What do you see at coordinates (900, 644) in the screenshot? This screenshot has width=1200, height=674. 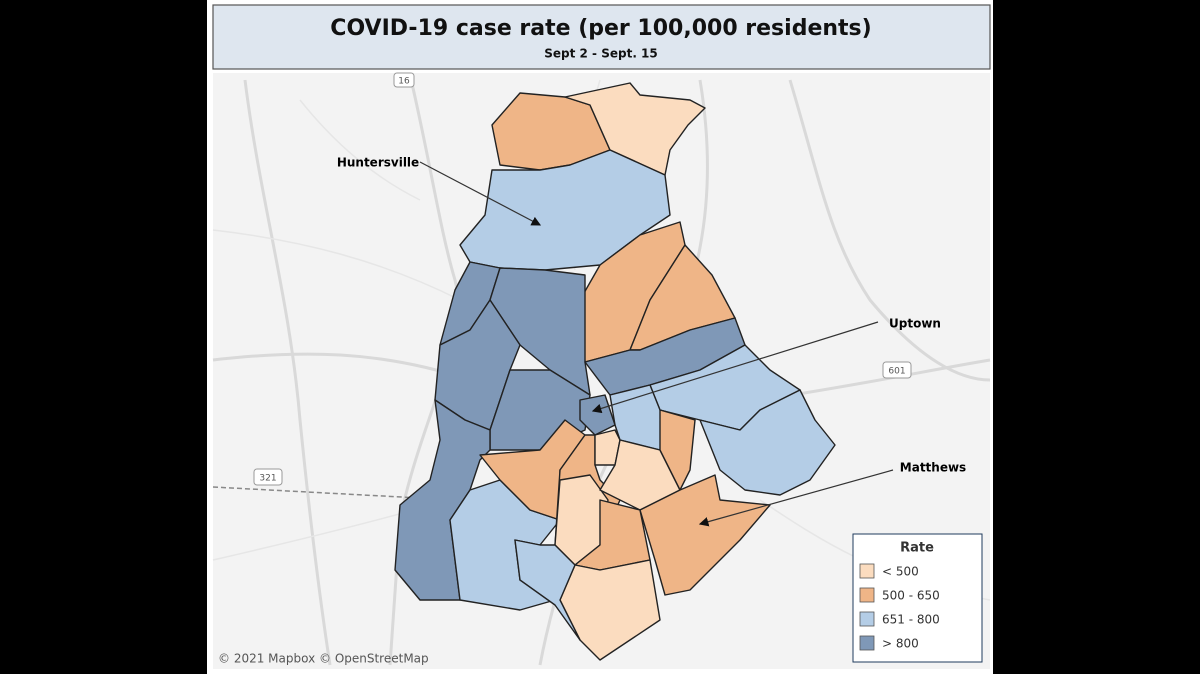 I see `legend-label: > 800` at bounding box center [900, 644].